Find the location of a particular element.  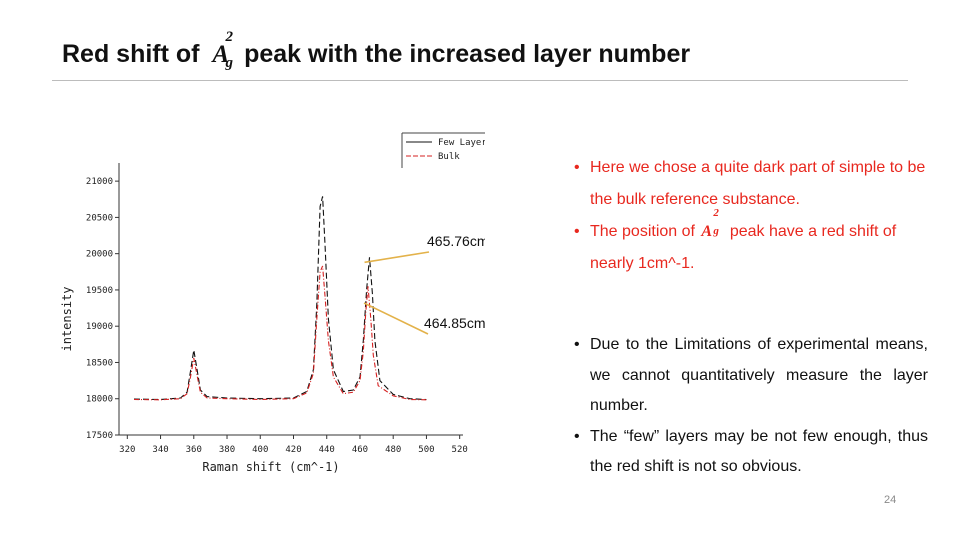

x-axis-title: Raman shift (cm^-1) is located at coordinates (270, 467).